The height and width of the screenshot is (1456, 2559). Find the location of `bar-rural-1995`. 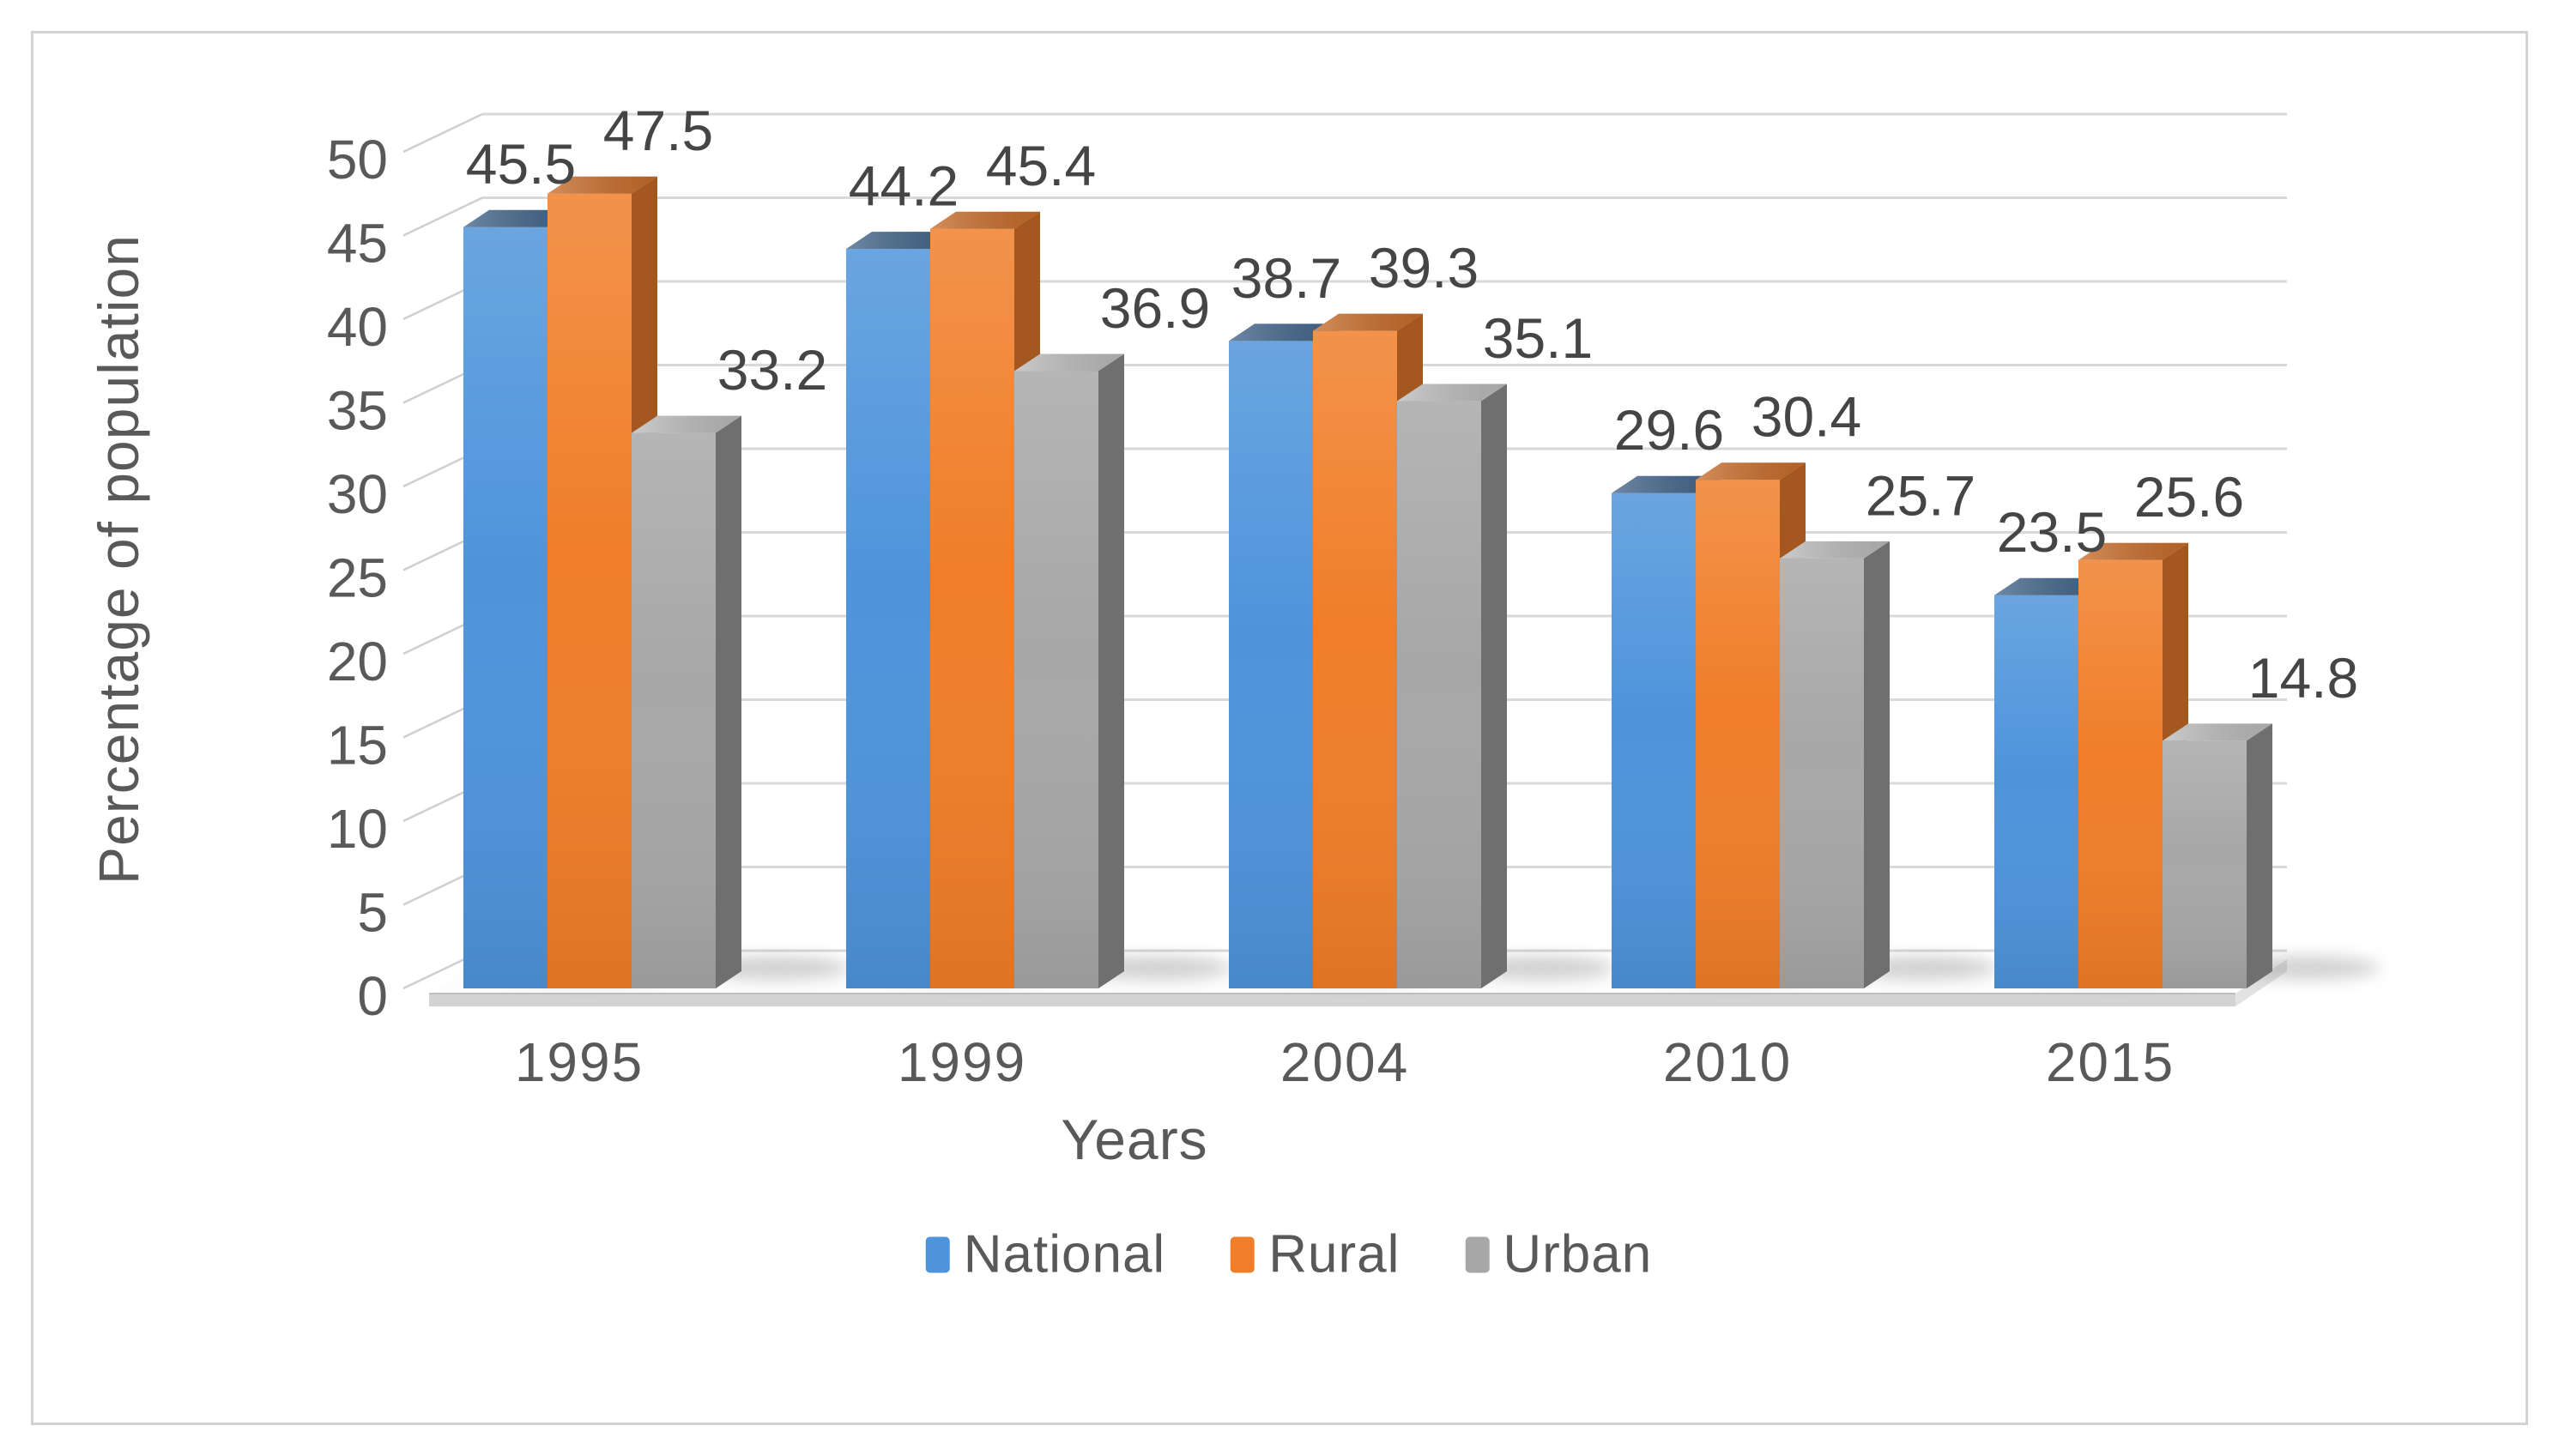

bar-rural-1995 is located at coordinates (602, 582).